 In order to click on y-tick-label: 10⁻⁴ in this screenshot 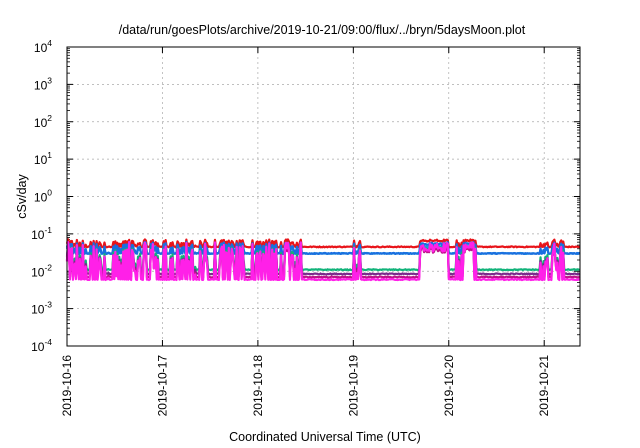, I will do `click(41, 345)`.